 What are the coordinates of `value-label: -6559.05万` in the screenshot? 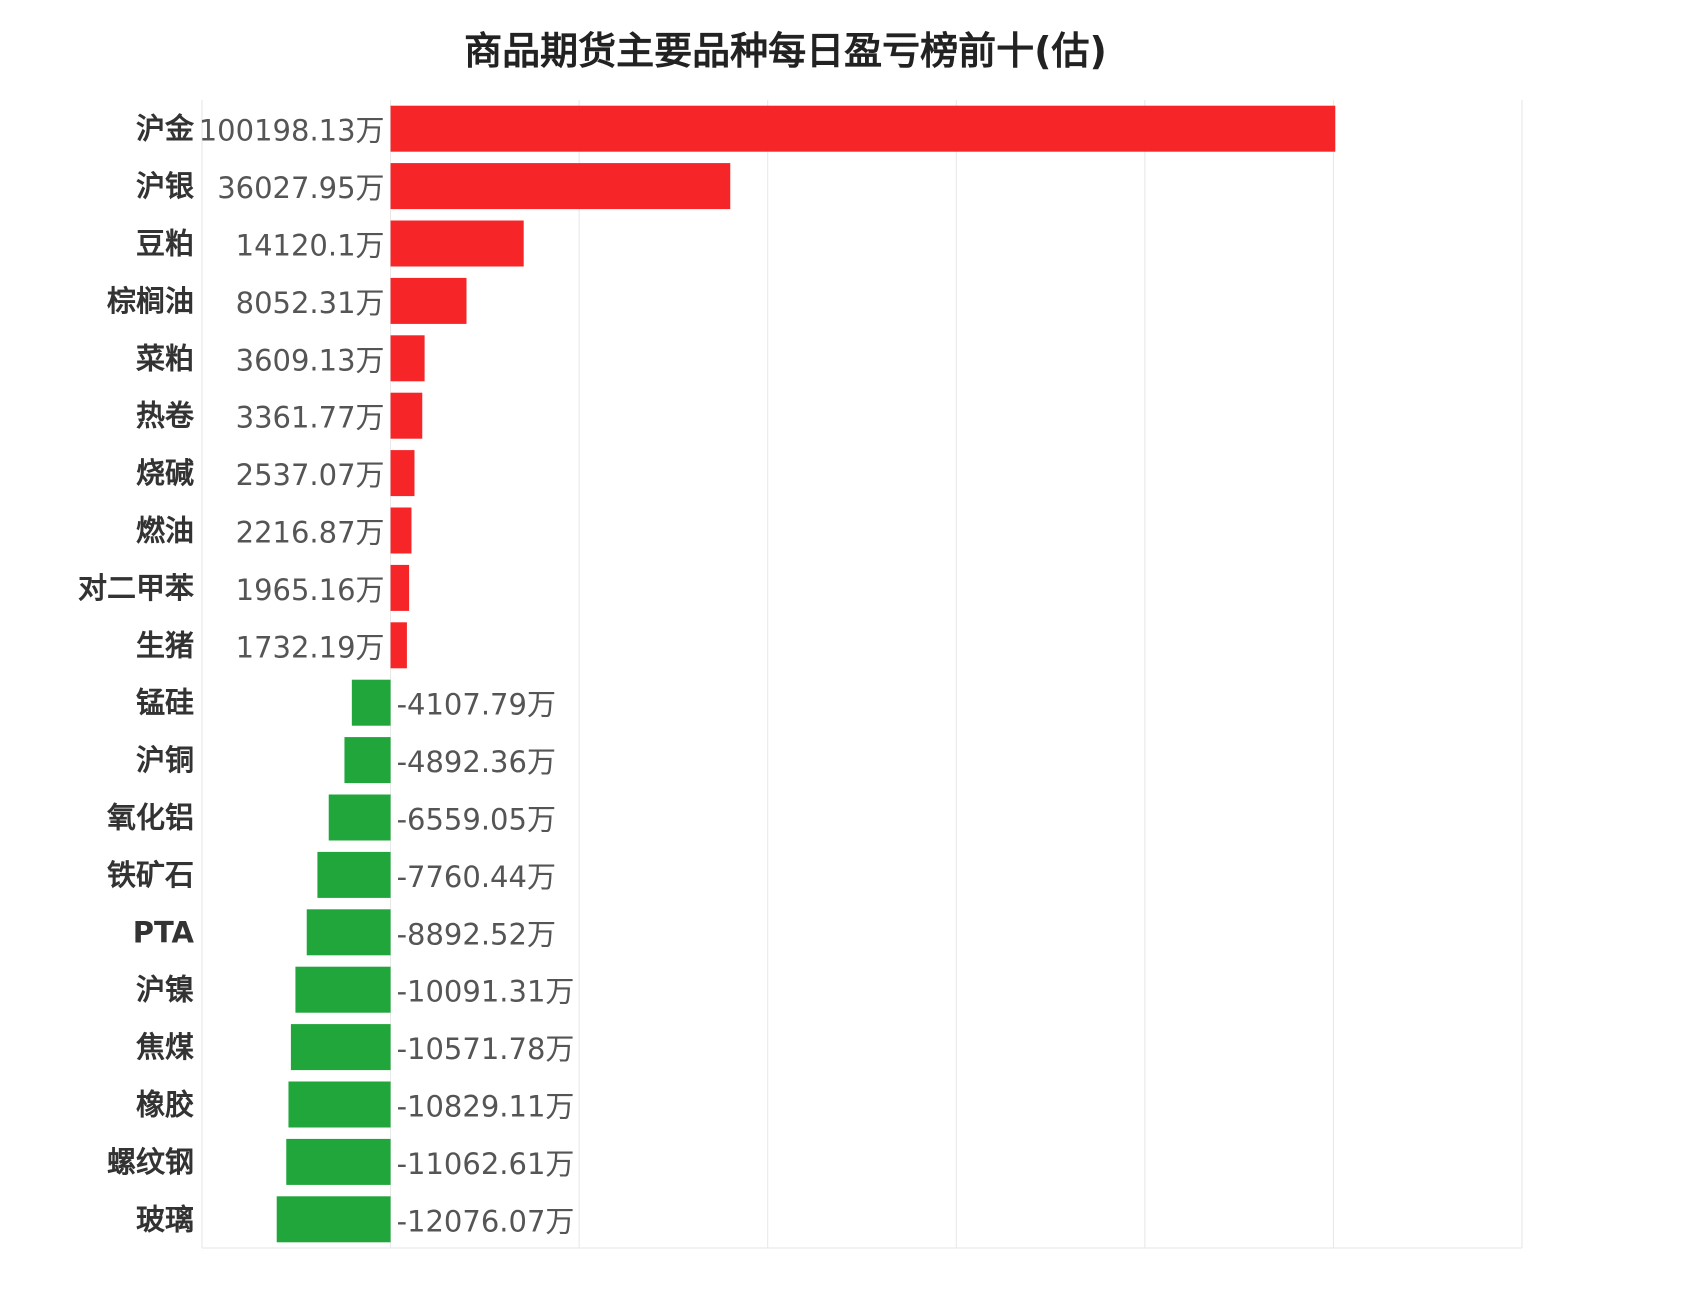 It's located at (476, 820).